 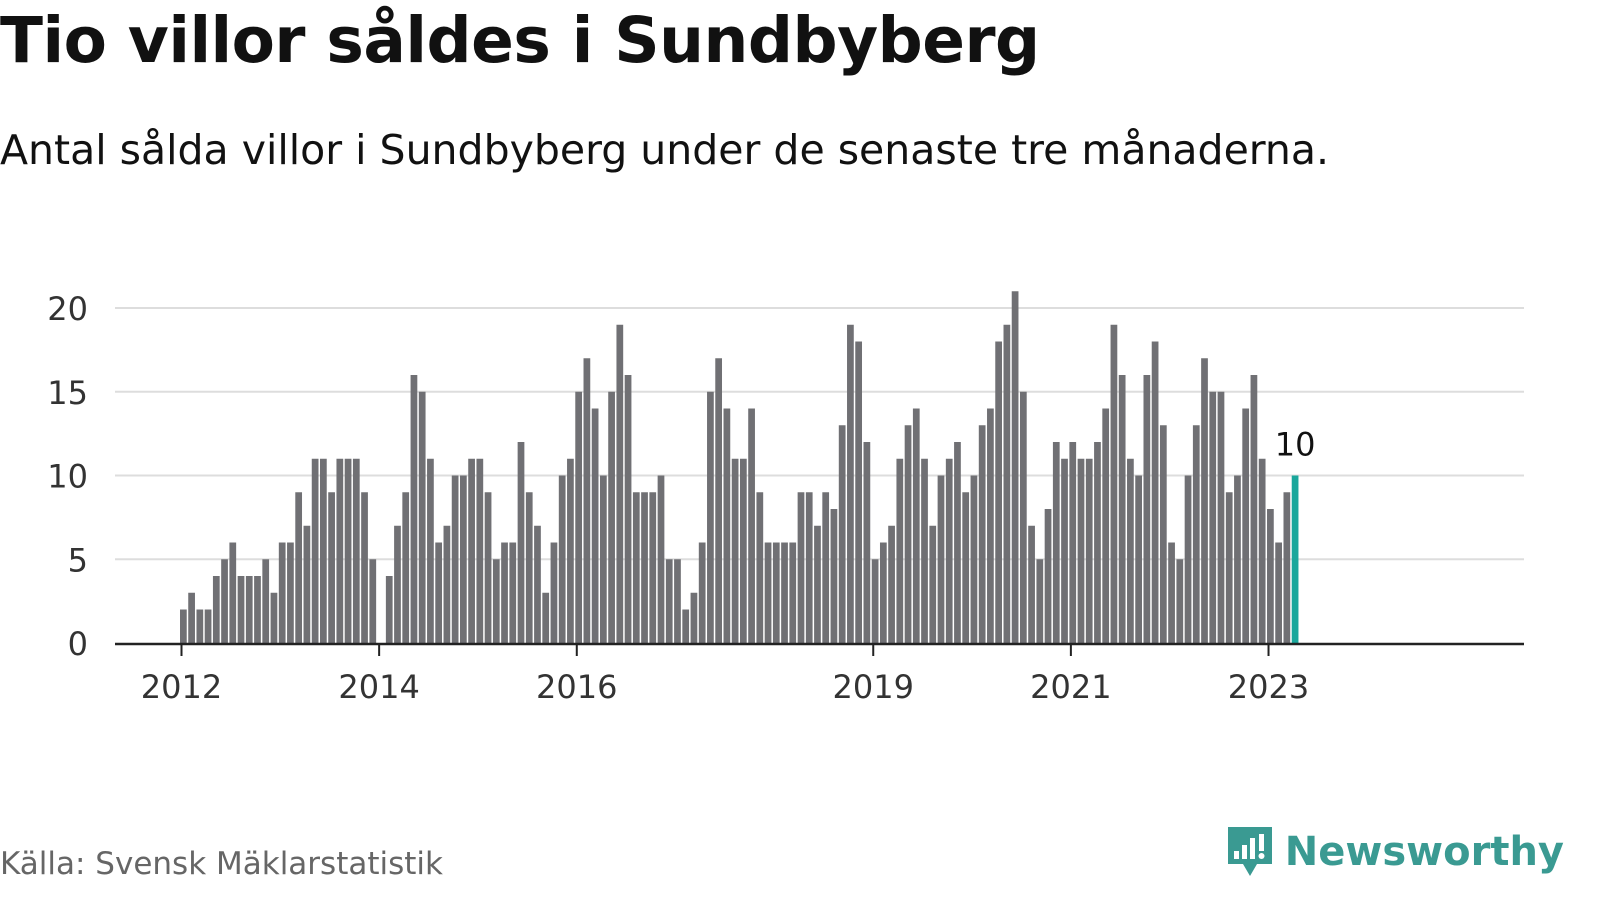 What do you see at coordinates (520, 40) in the screenshot?
I see `chart-title: Tio villor såldes i Sundbyberg` at bounding box center [520, 40].